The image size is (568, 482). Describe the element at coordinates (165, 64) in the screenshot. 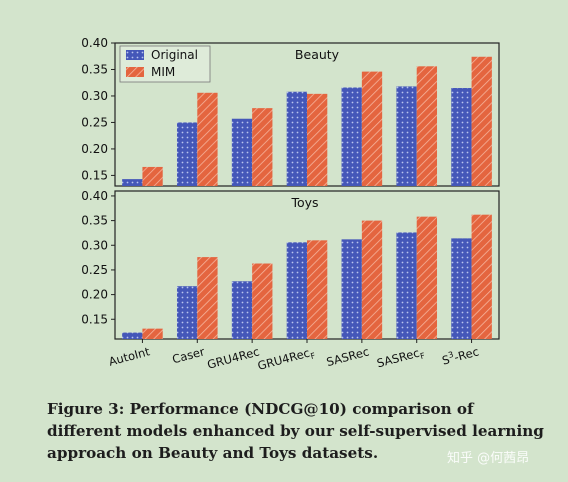

I see `legend: Original MIM` at that location.